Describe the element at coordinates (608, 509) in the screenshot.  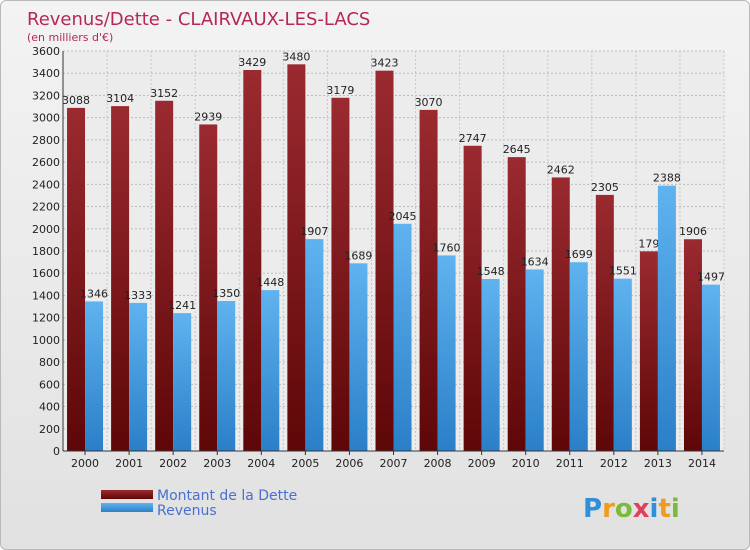
I see `logo-letter: r` at that location.